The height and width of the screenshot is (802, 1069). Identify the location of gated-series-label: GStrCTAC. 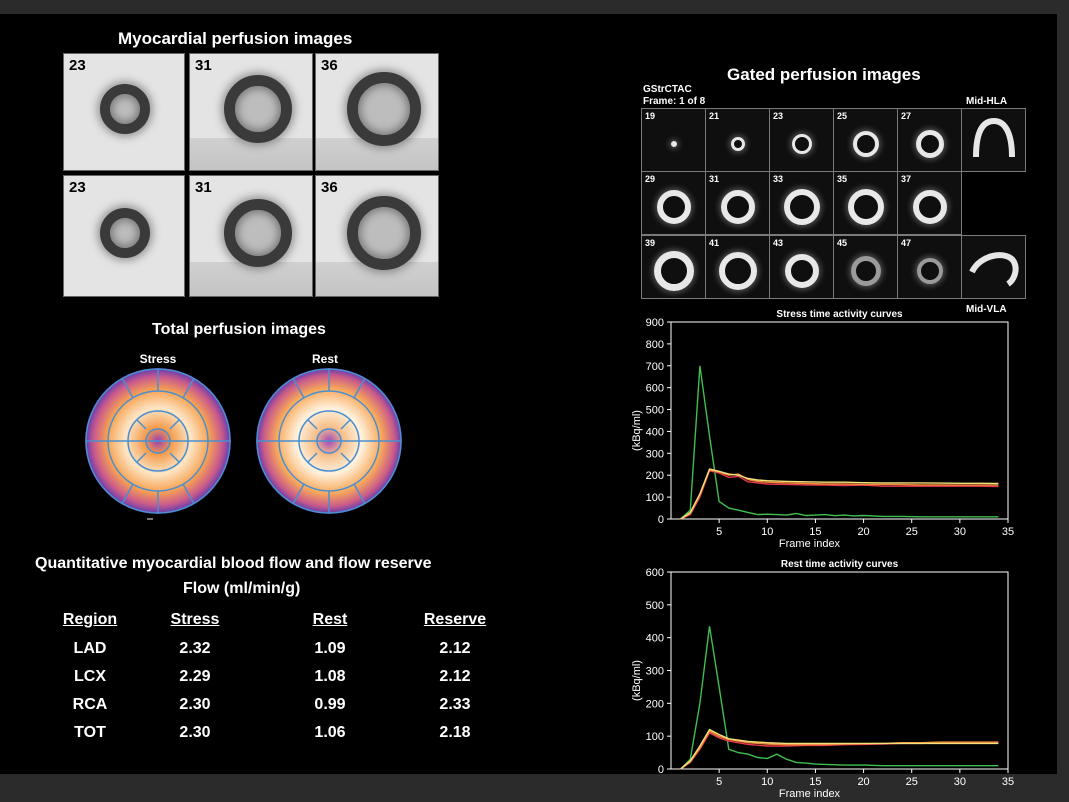
(667, 89).